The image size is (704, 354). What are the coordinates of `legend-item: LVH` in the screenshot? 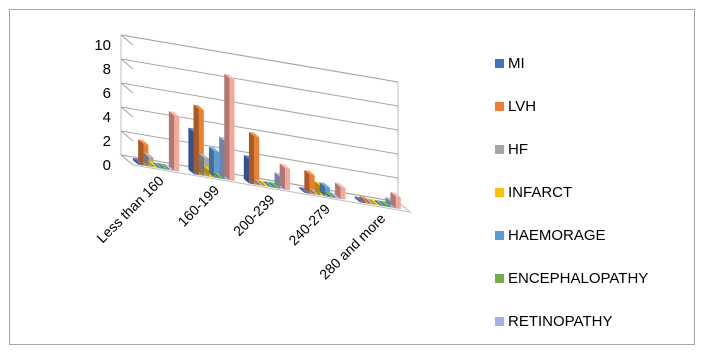 It's located at (515, 106).